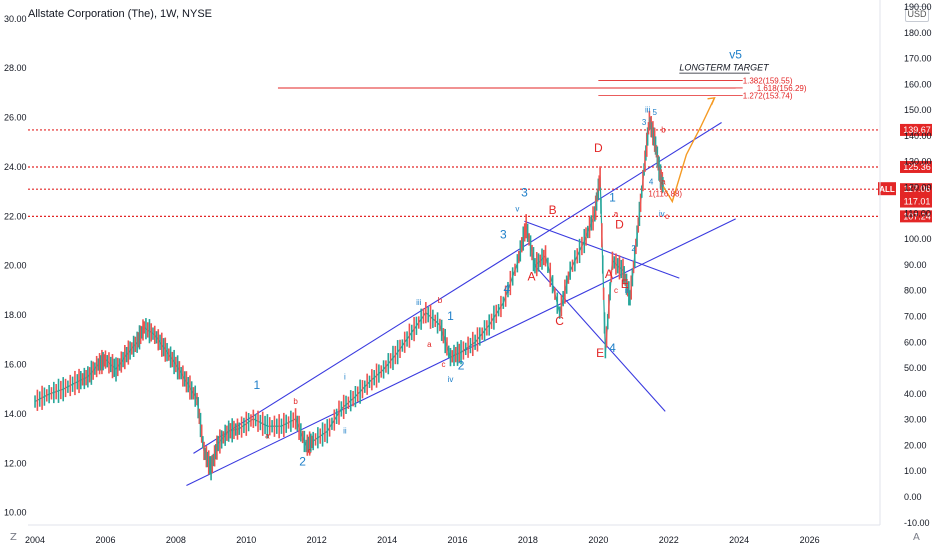  Describe the element at coordinates (768, 95) in the screenshot. I see `fib-label: 1.272(153.74)` at that location.